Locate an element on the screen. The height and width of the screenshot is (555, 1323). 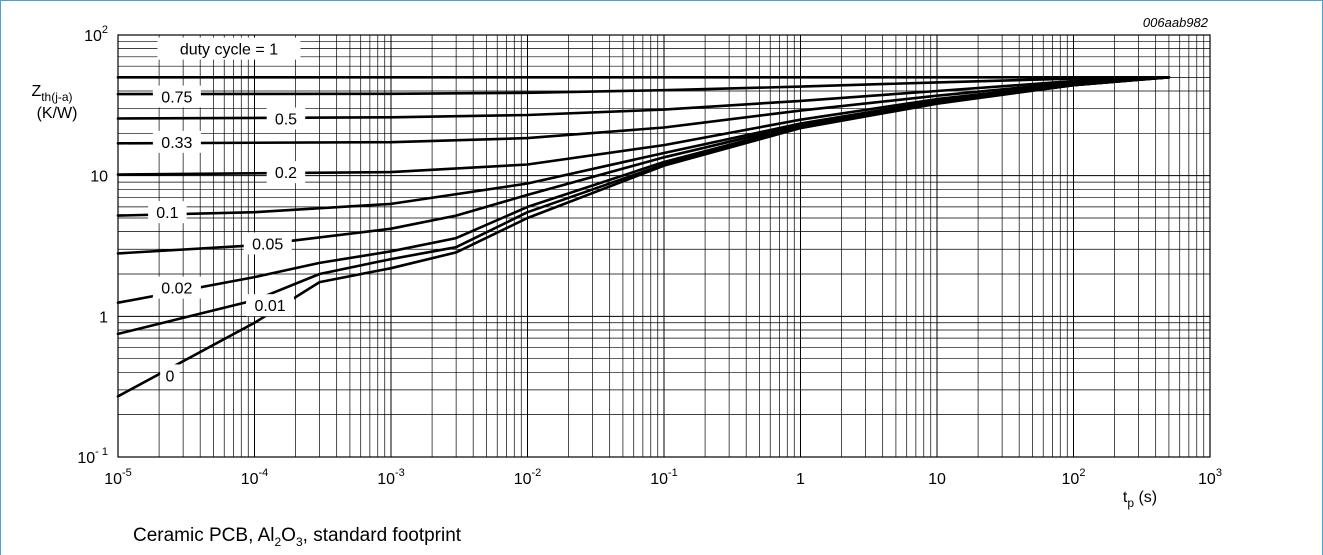
y-tick-label: 102 is located at coordinates (96, 34).